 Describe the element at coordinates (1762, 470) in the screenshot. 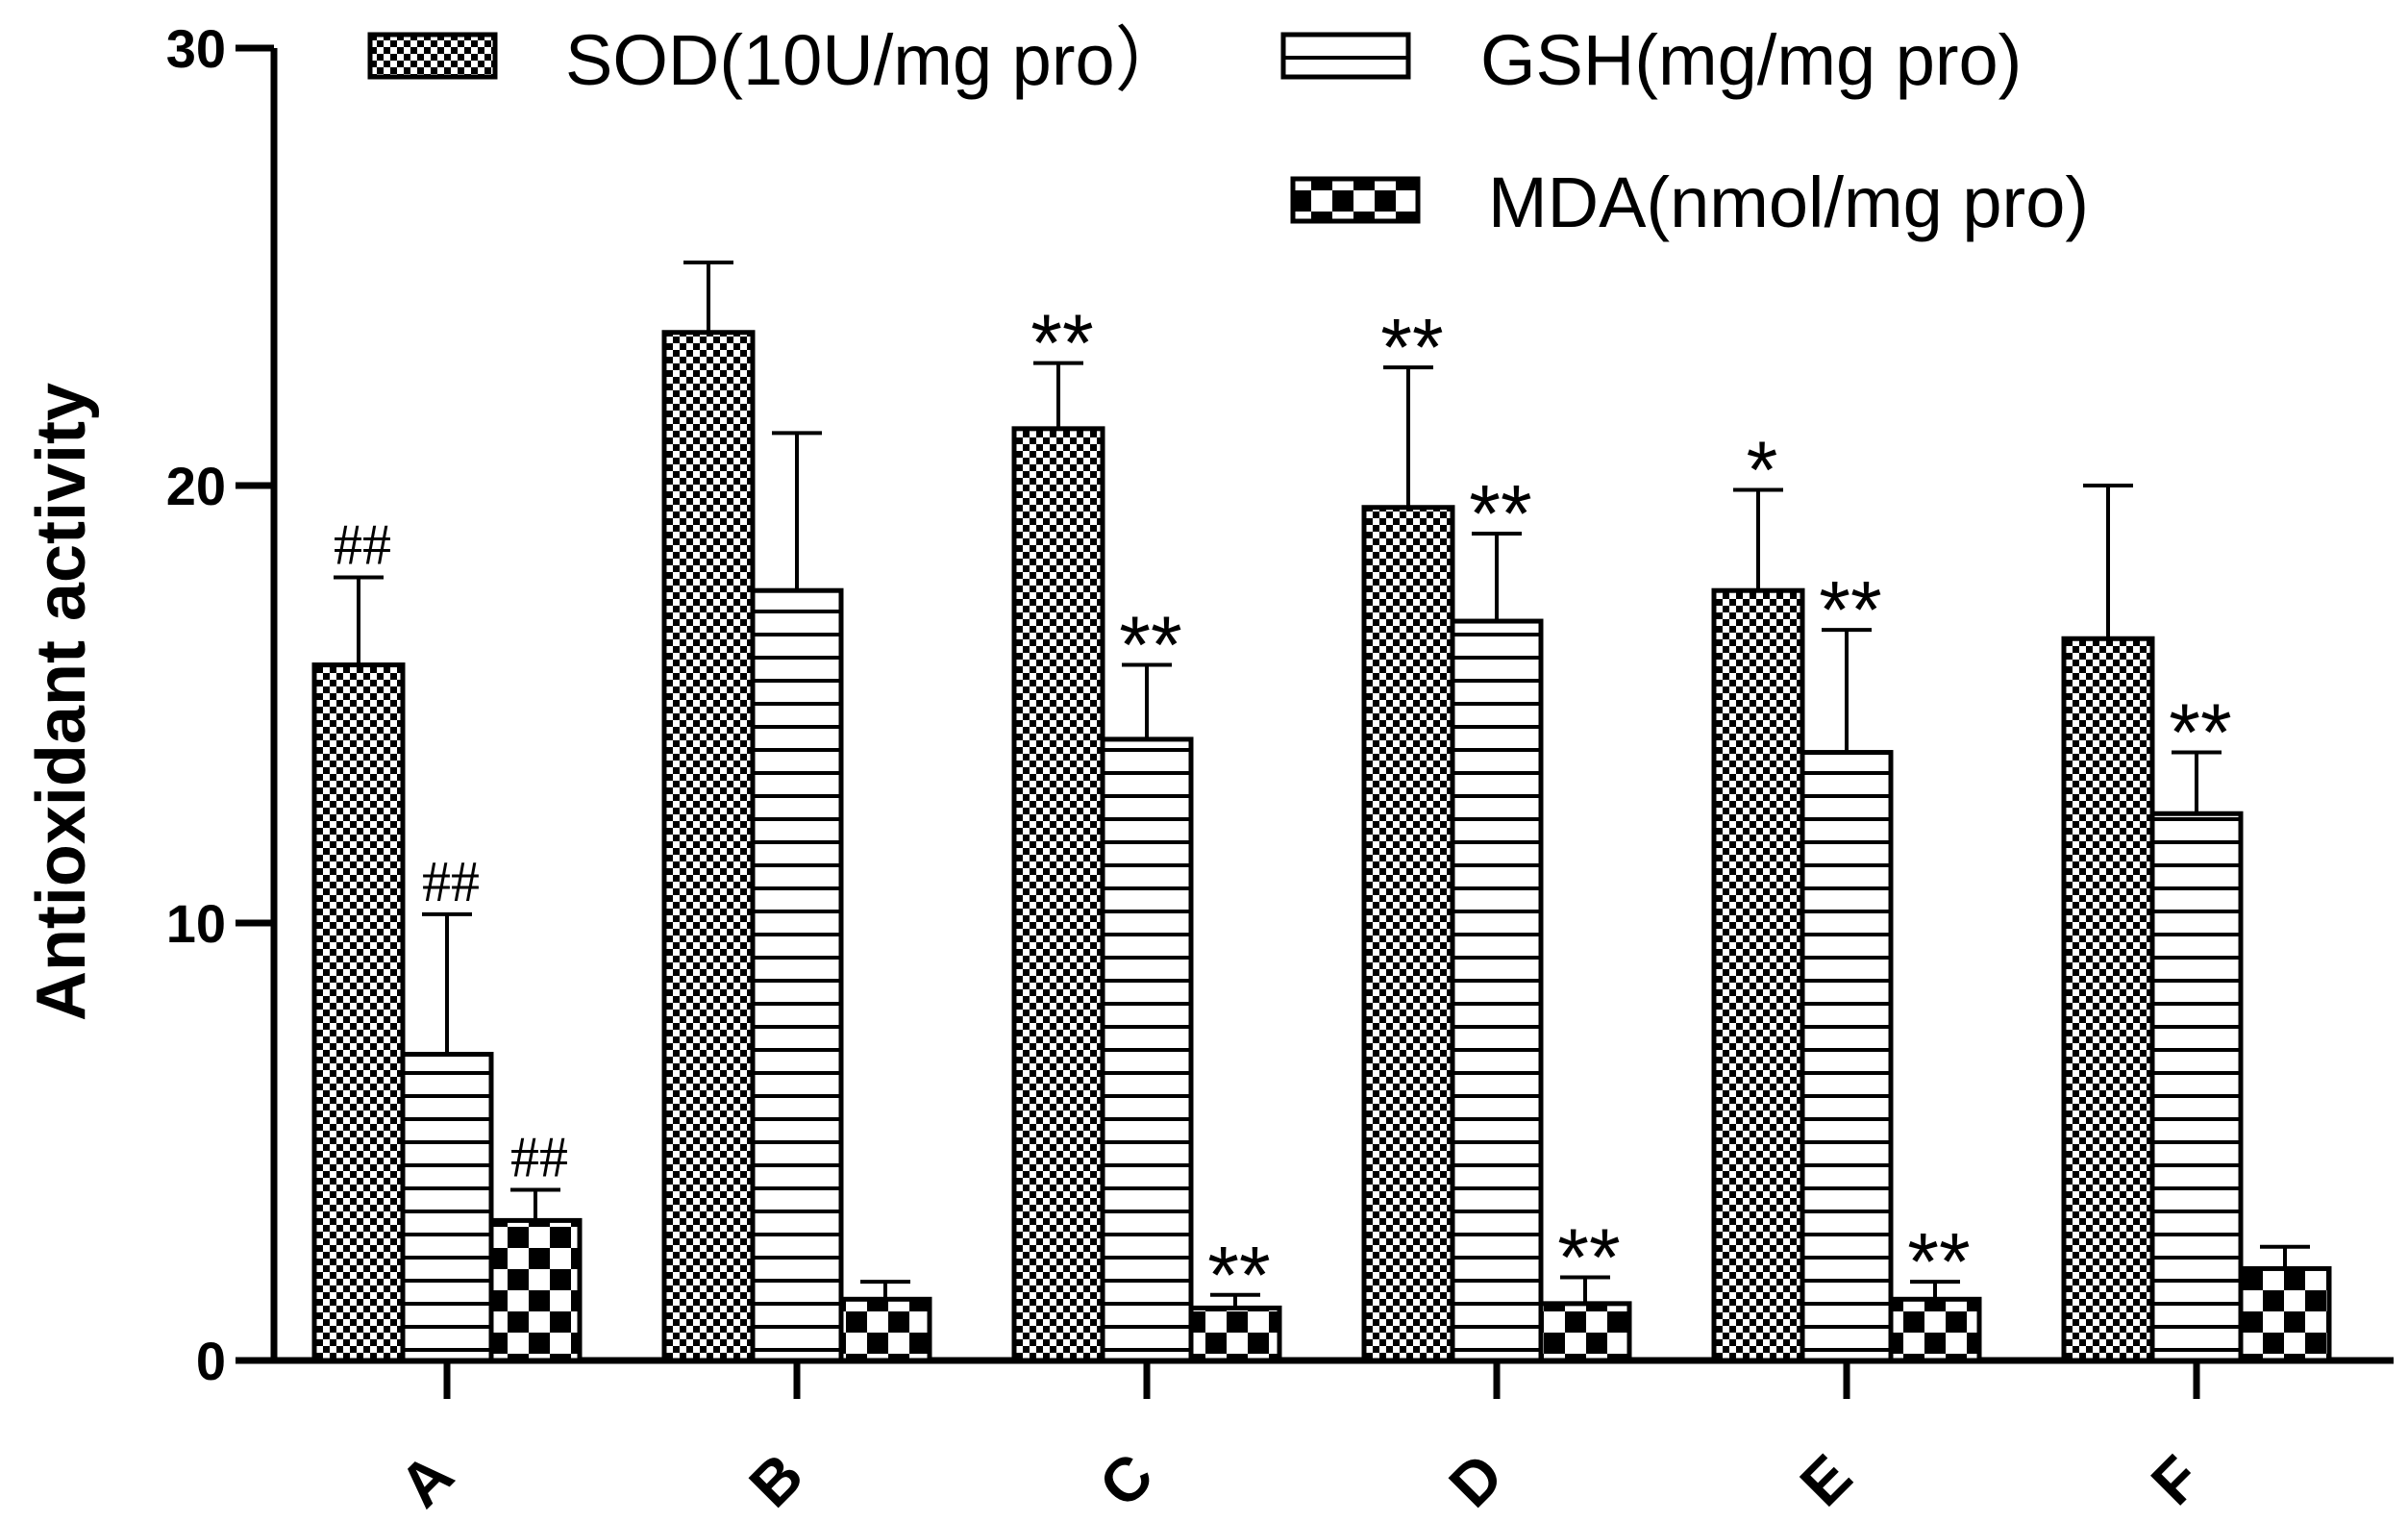

I see `significance-label: *` at that location.